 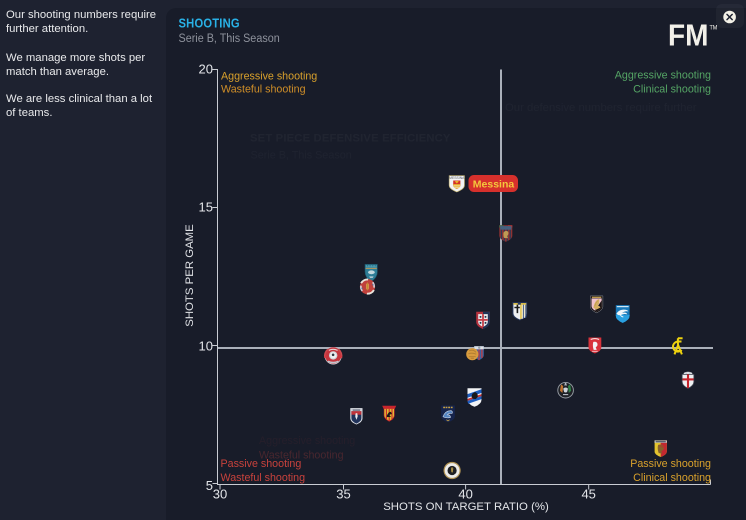 What do you see at coordinates (343, 494) in the screenshot?
I see `svg-text: 35` at bounding box center [343, 494].